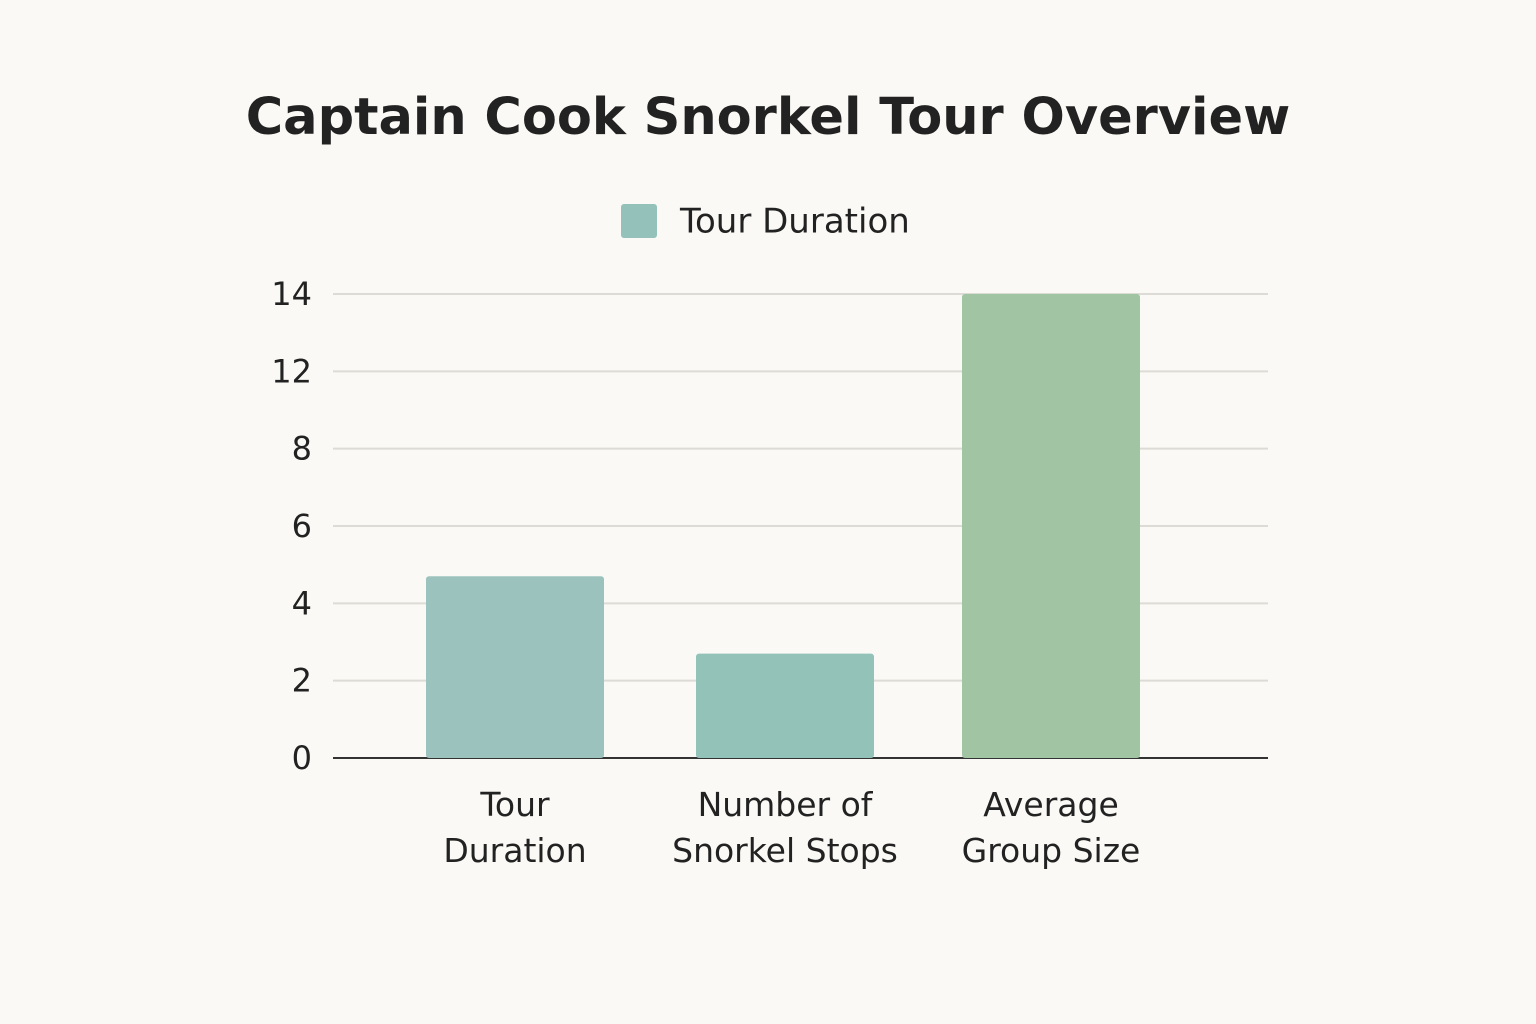 The height and width of the screenshot is (1024, 1536). What do you see at coordinates (302, 449) in the screenshot?
I see `y-tick-label: 8` at bounding box center [302, 449].